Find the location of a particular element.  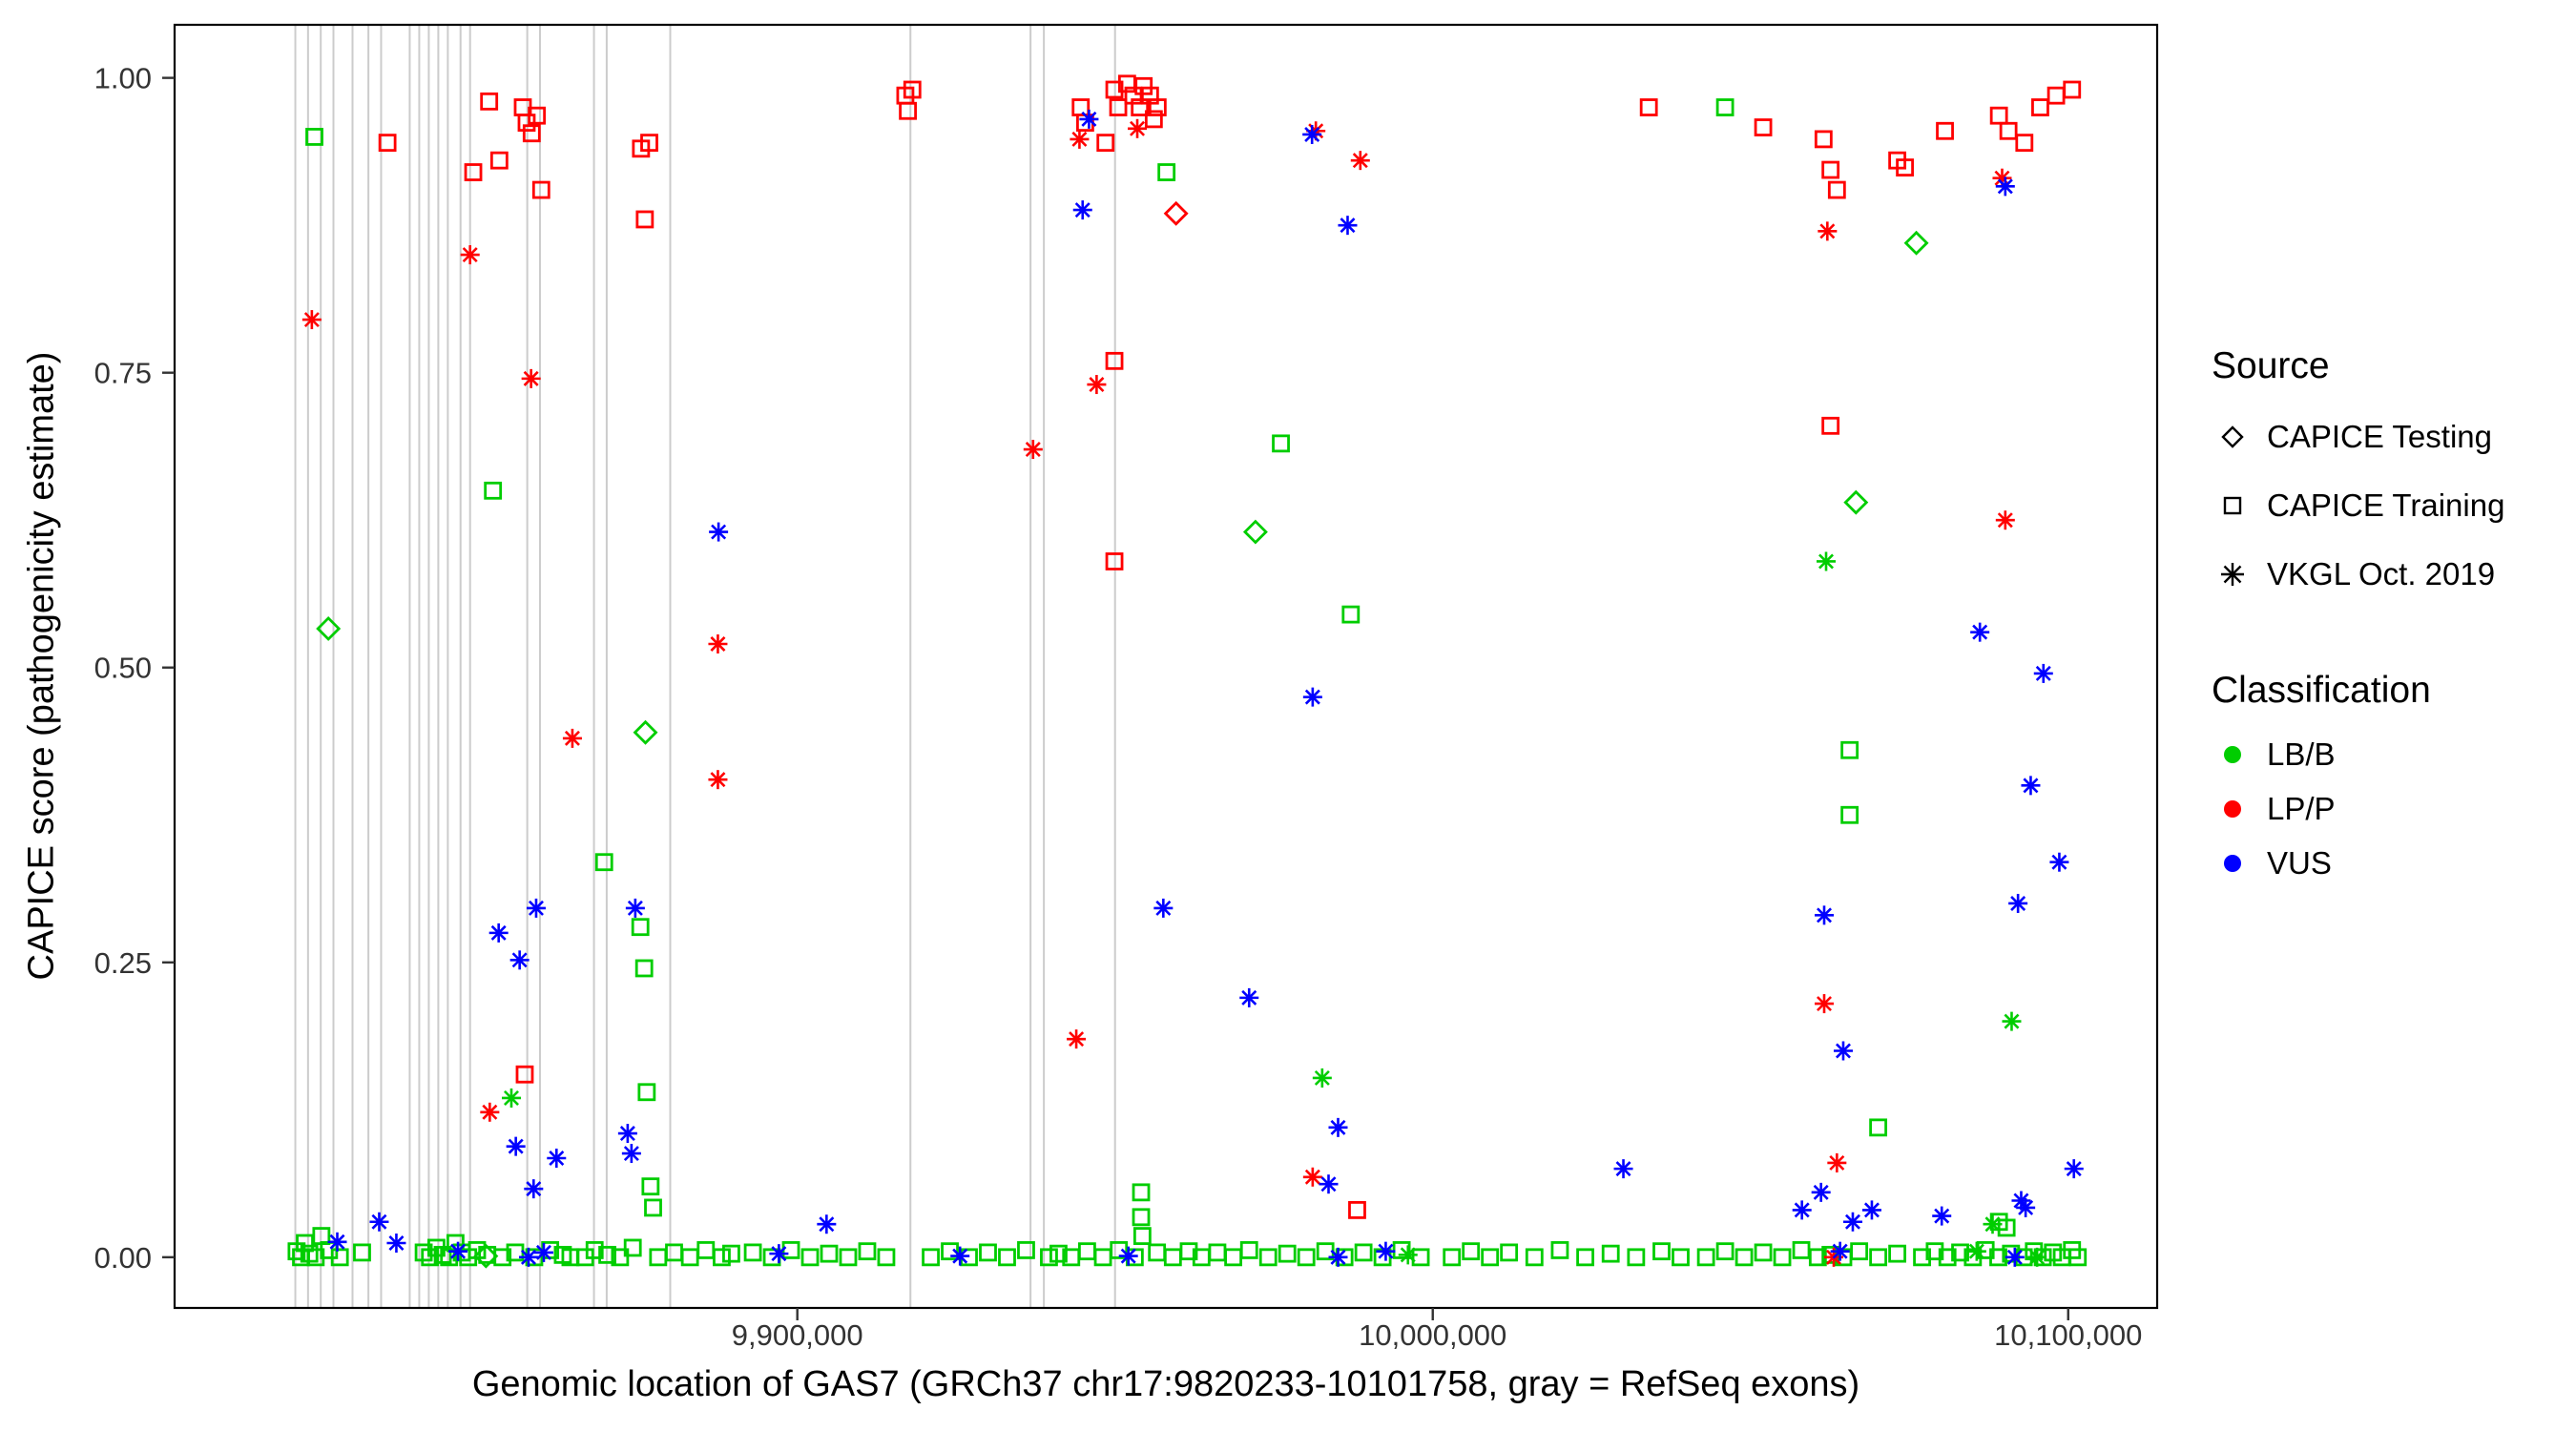

y-tick-label: 0.75 is located at coordinates (123, 373).